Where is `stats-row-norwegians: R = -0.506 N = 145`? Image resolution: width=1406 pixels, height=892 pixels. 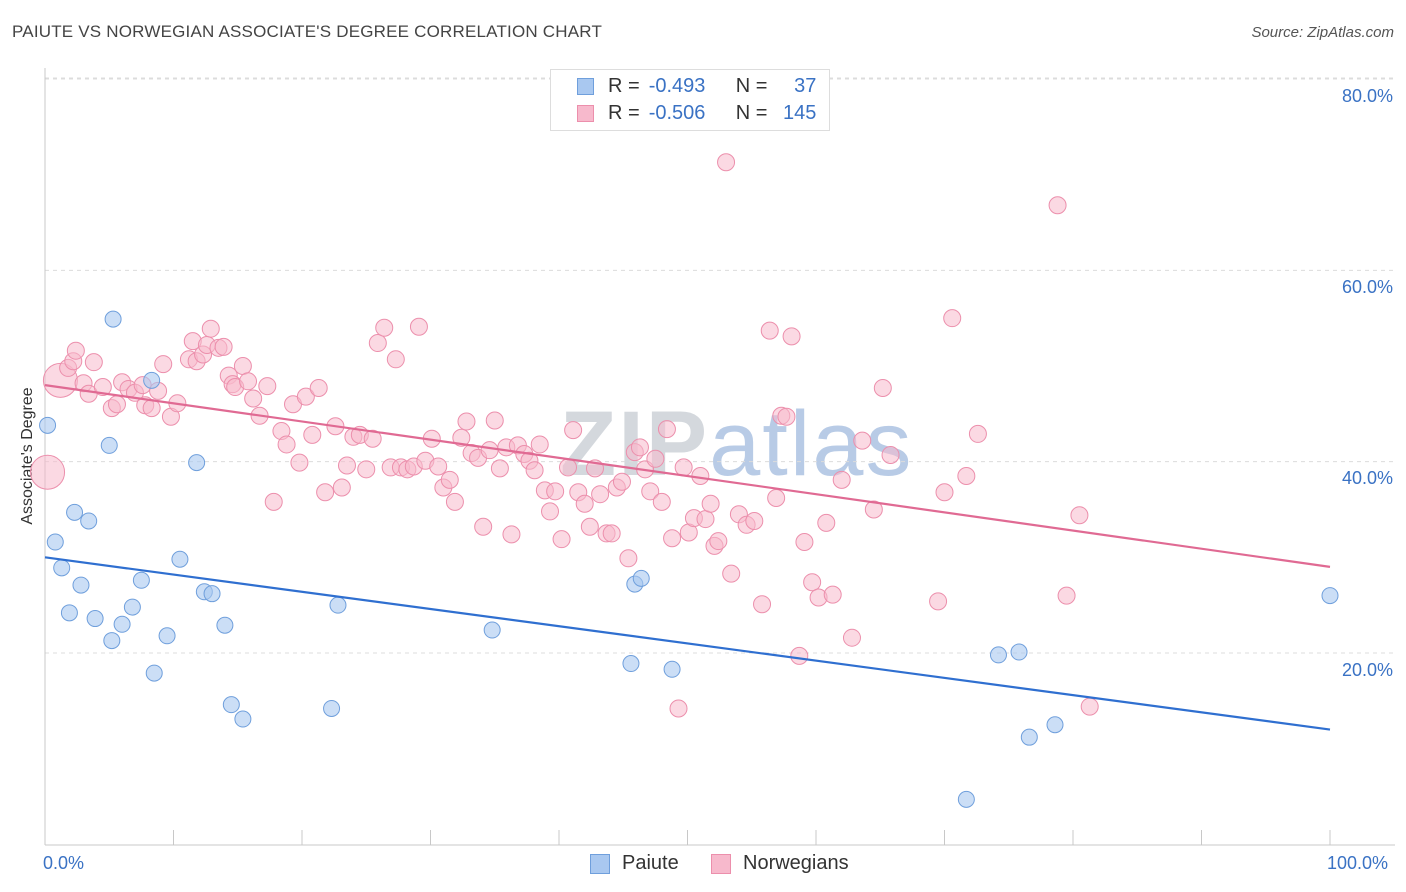
stats-row-norwegians: R = -0.506 N = 145 is located at coordinates (683, 113).